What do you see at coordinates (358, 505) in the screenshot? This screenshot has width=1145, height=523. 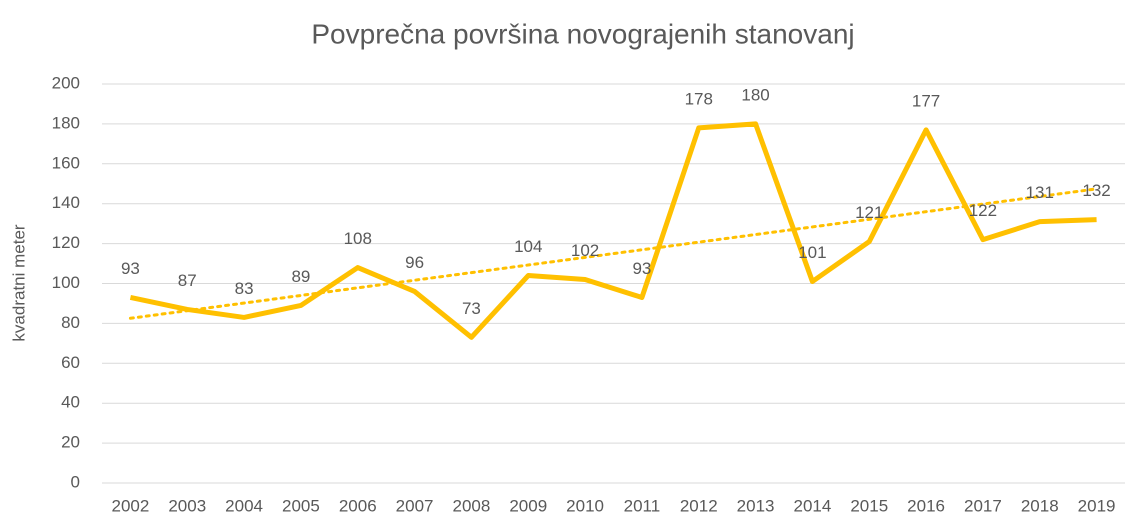 I see `x-tick-label: 2006` at bounding box center [358, 505].